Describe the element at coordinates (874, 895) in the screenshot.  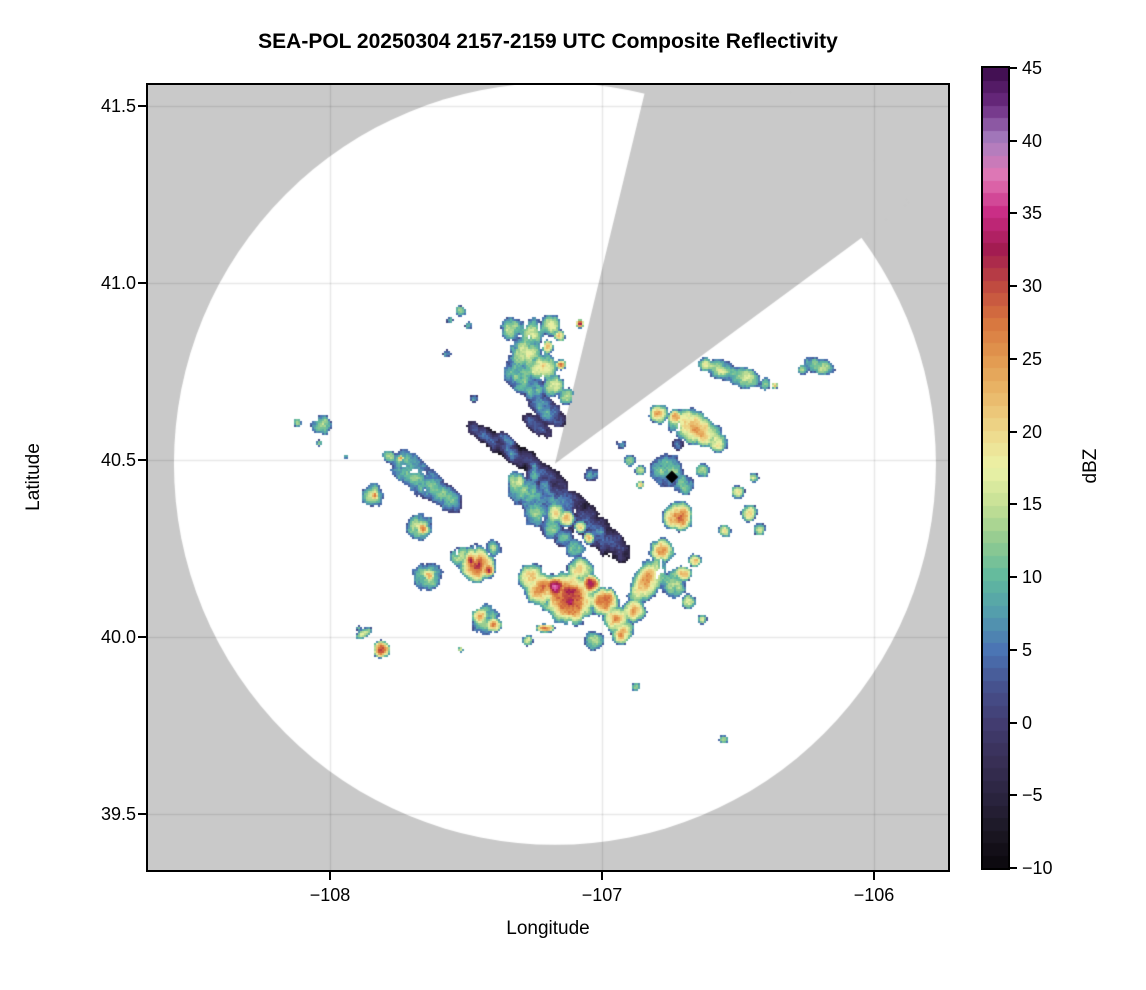
I see `x-tick-label: −106` at that location.